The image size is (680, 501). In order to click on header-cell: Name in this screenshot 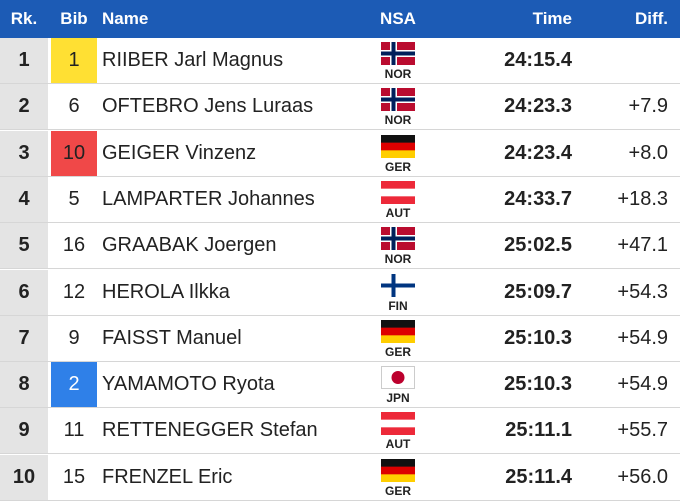, I will do `click(125, 18)`.